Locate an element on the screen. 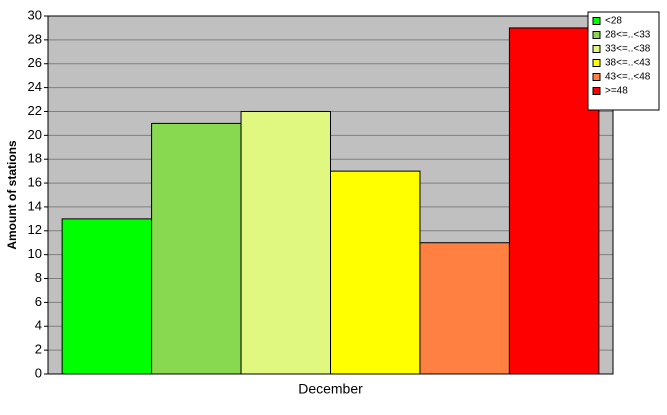  y-axis-label: Amount of stations is located at coordinates (12, 195).